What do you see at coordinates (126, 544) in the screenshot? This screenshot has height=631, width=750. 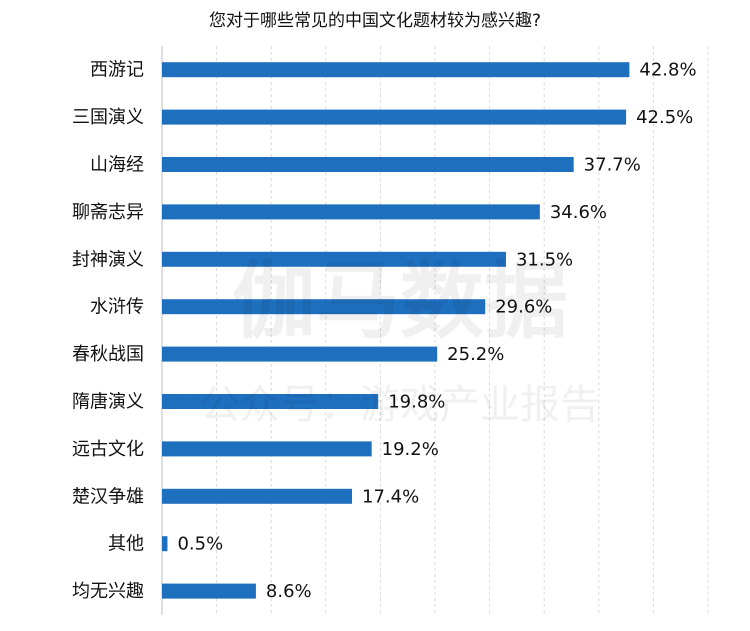 I see `category-label: 其他` at bounding box center [126, 544].